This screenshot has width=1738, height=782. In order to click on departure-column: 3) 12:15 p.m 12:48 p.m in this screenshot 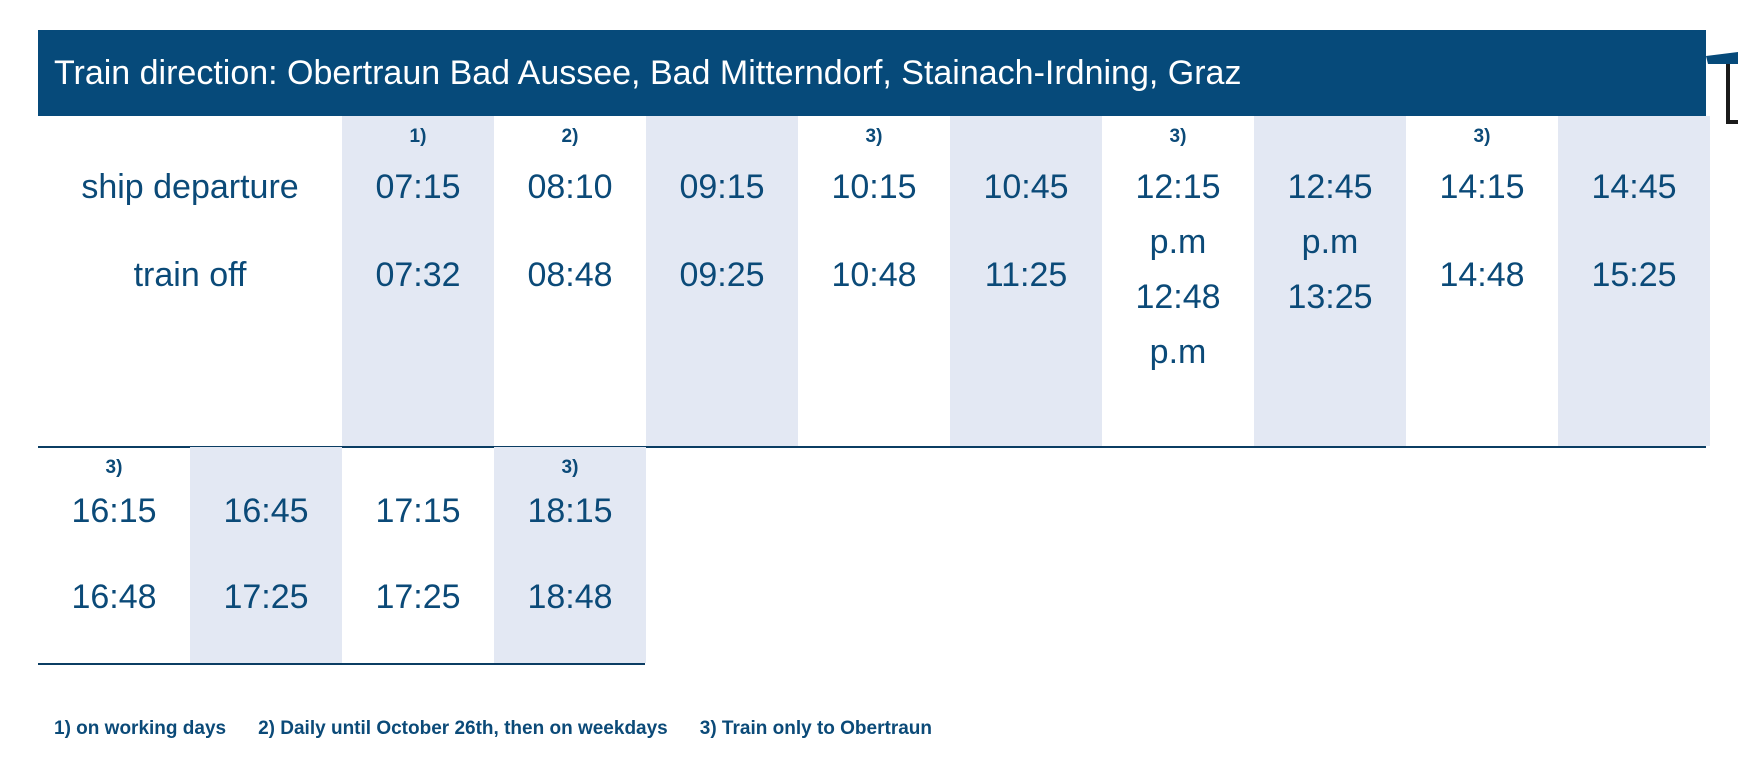, I will do `click(1178, 281)`.